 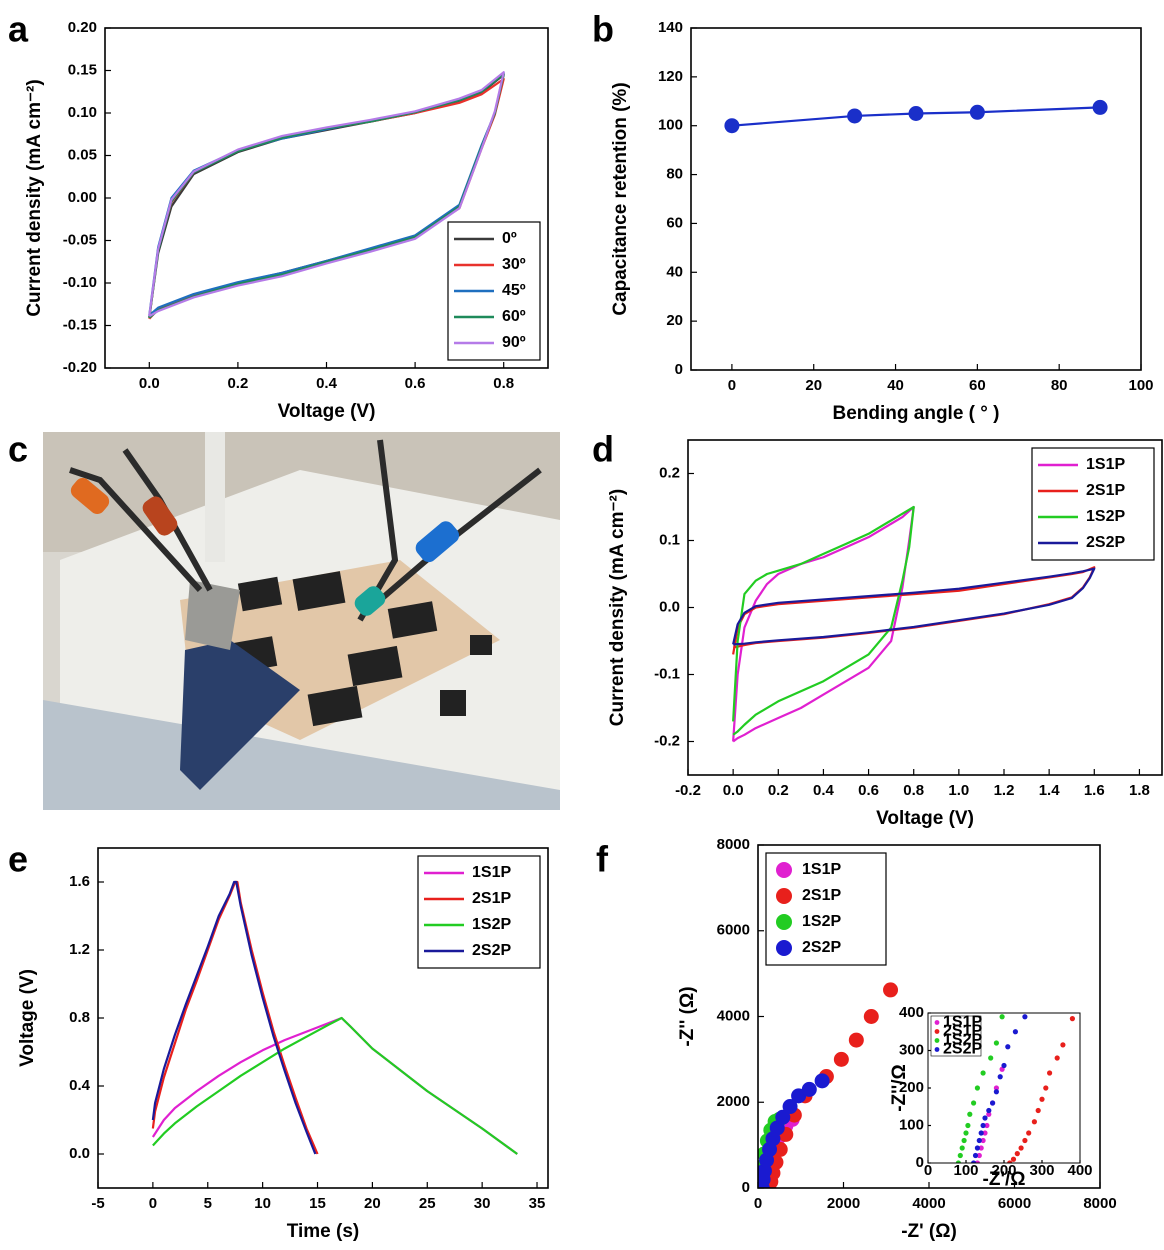 I want to click on y-tick-label: -0.10, so click(x=80, y=282).